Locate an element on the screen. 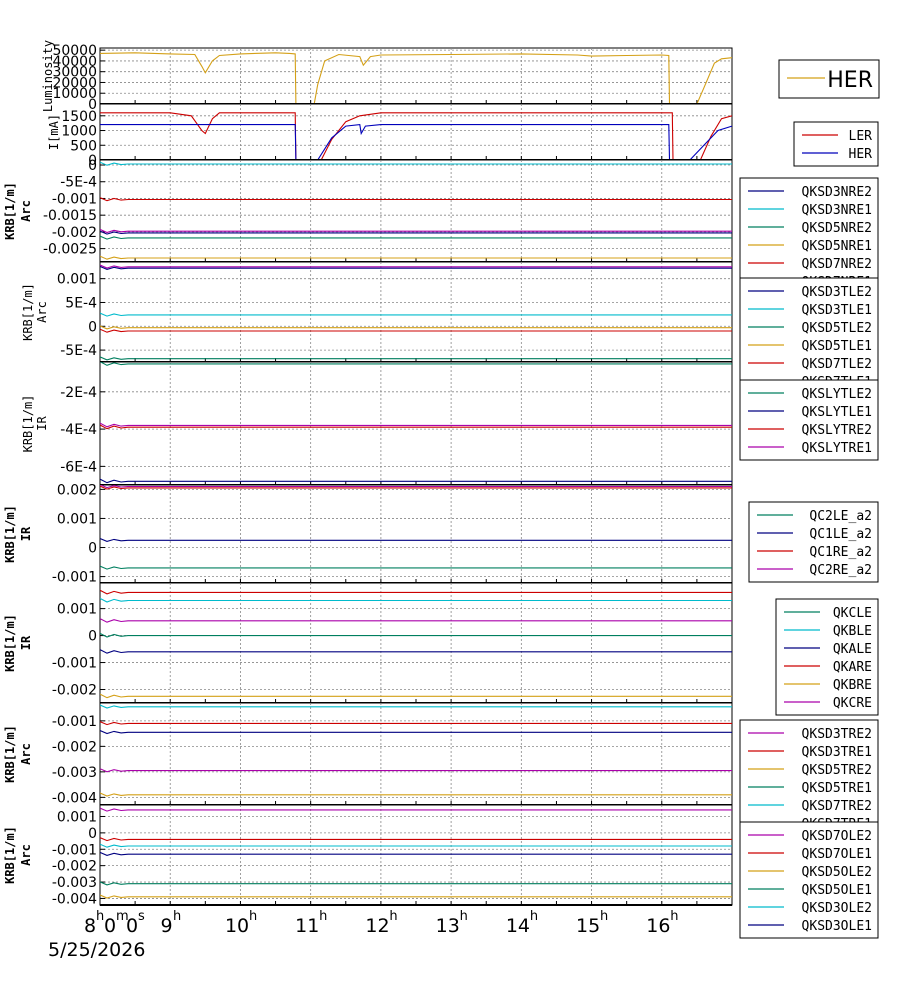  legend-label: QKSD3TRE2 is located at coordinates (837, 734).